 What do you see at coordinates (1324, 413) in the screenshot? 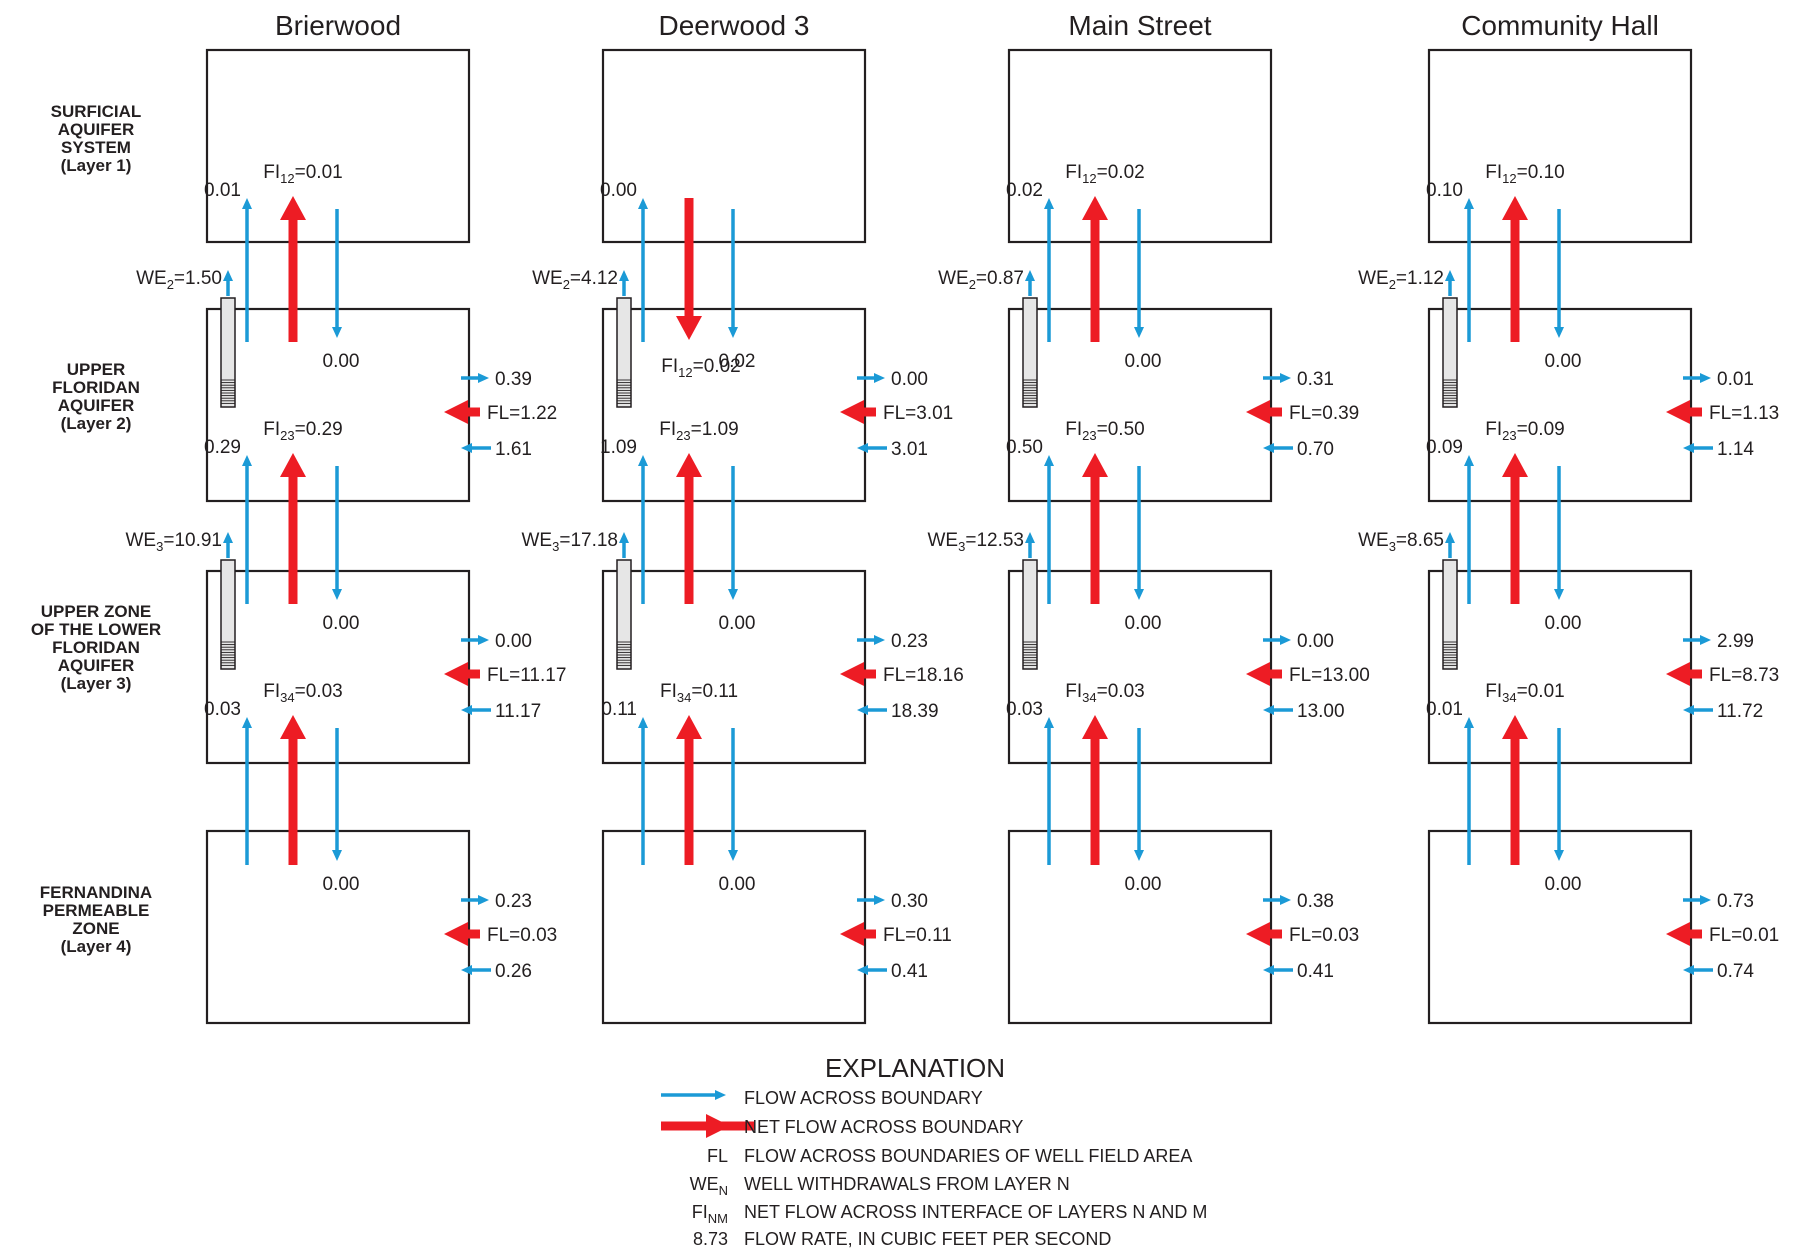
I see `net-lateral-label: FL=0.39` at bounding box center [1324, 413].